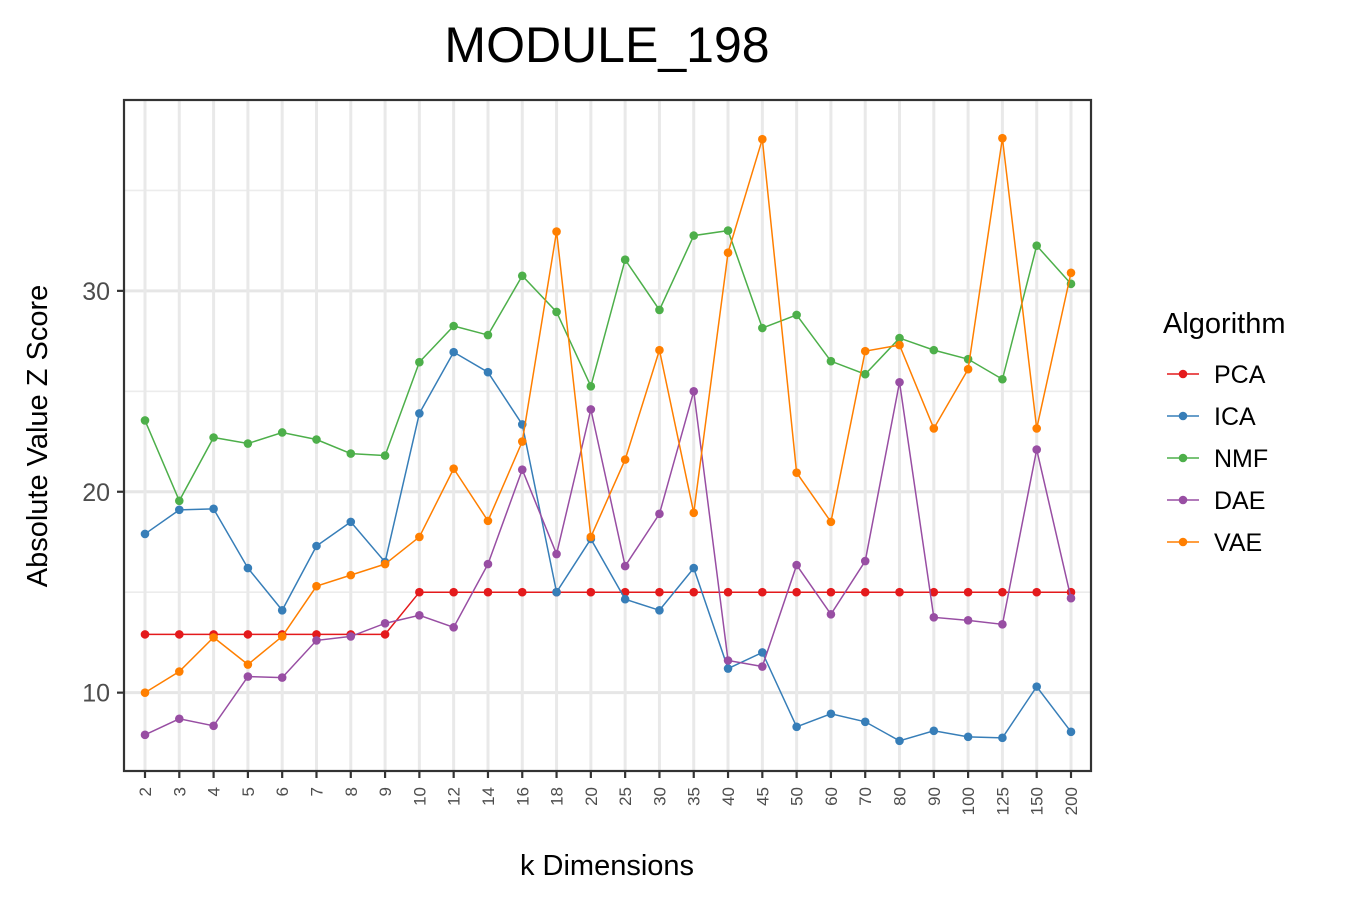 The image size is (1350, 900). I want to click on x-tick-label: 50, so click(797, 796).